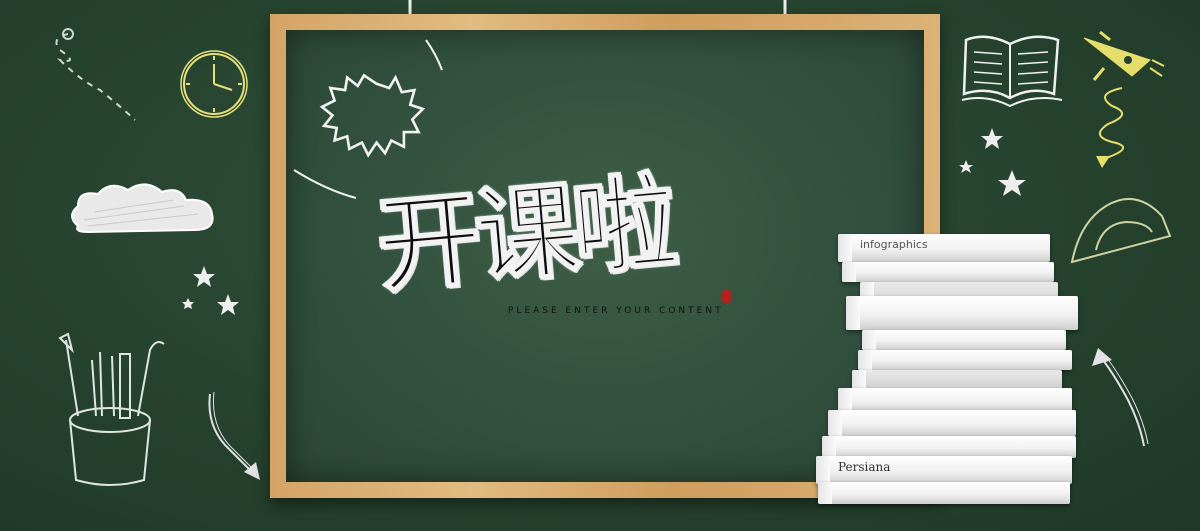 The height and width of the screenshot is (531, 1200). Describe the element at coordinates (894, 244) in the screenshot. I see `book-title: infographics` at that location.